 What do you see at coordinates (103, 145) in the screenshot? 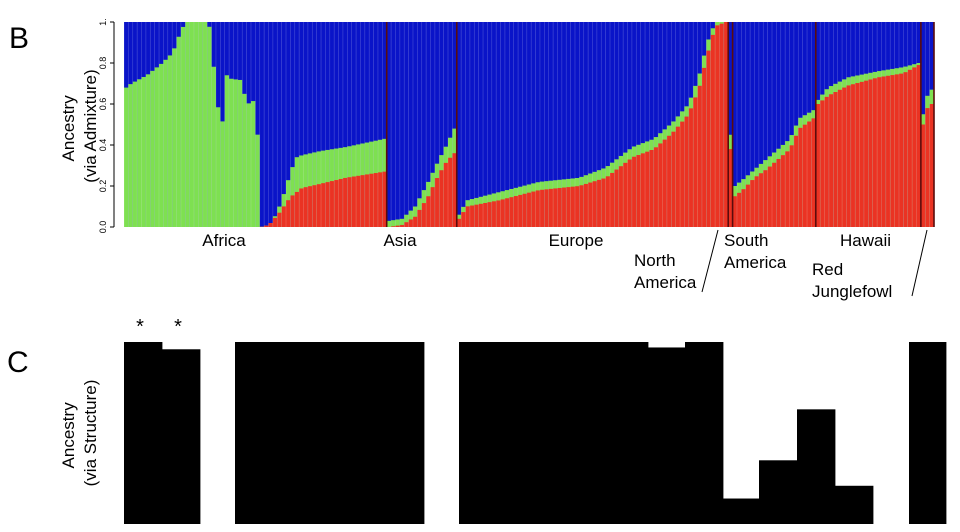
I see `admixture-y-tick-label: 0.4` at bounding box center [103, 145].